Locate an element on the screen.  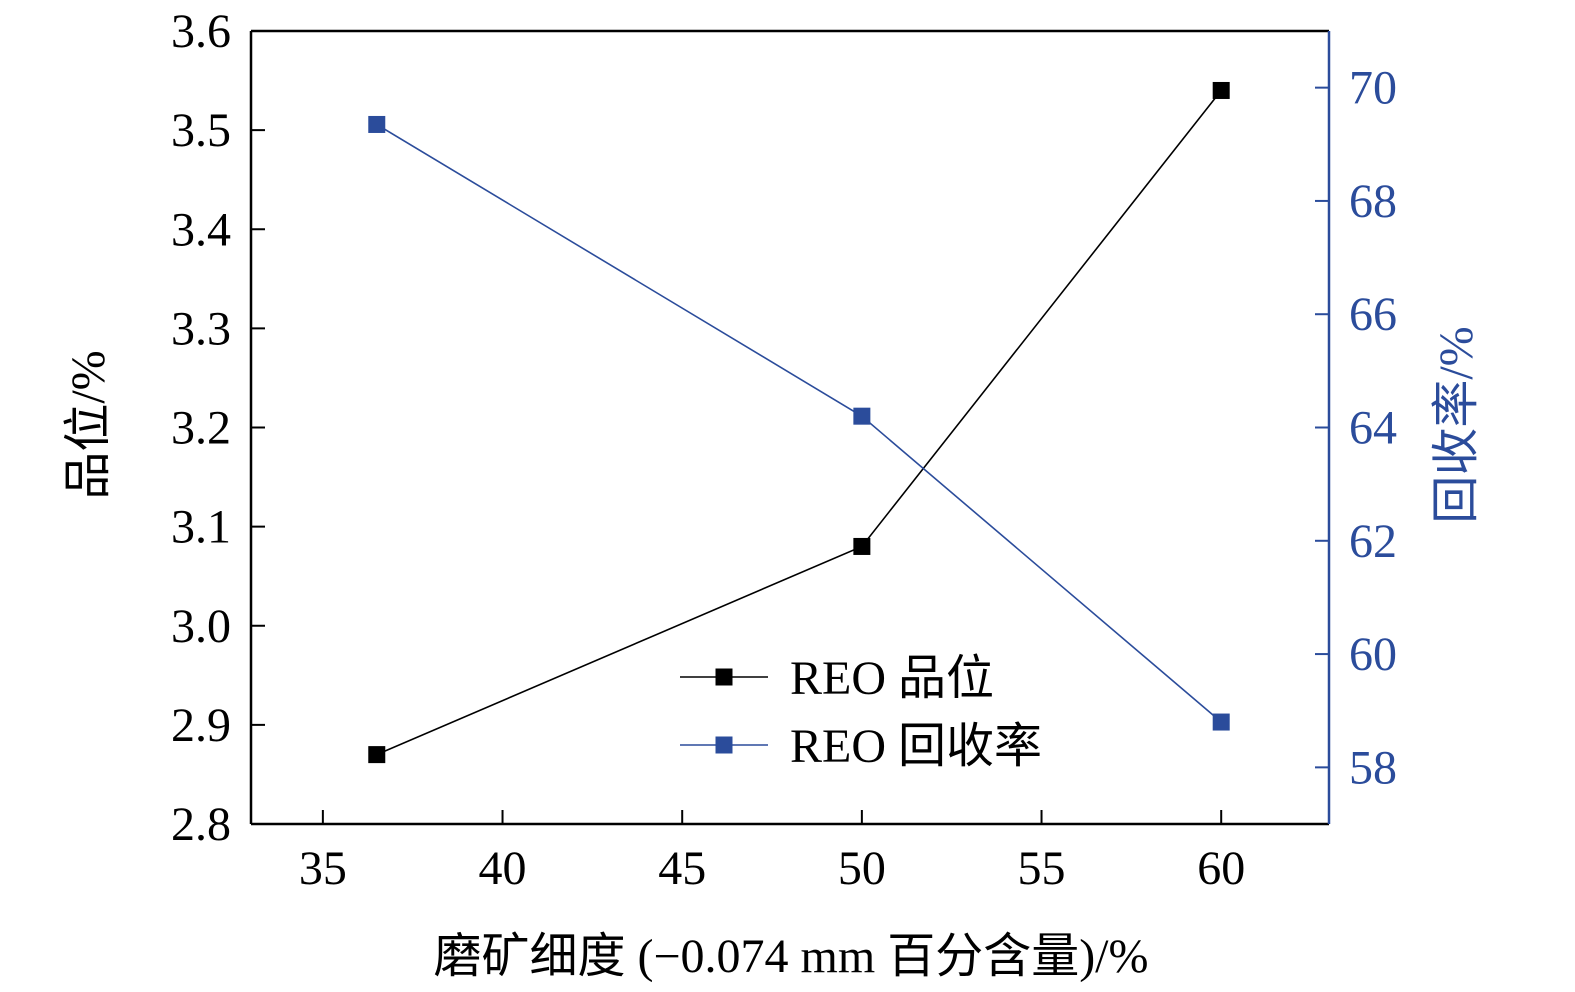
x-tick-label: 35 is located at coordinates (323, 868).